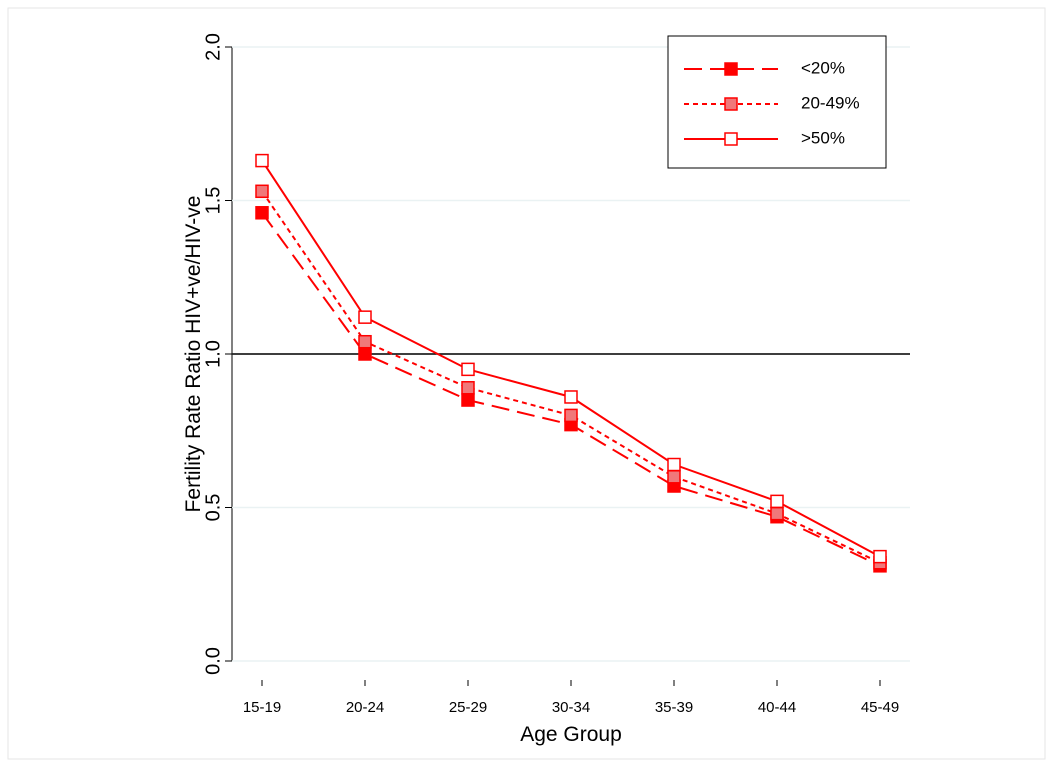 This screenshot has height=767, width=1053. I want to click on x-tick-label: 30-34, so click(571, 707).